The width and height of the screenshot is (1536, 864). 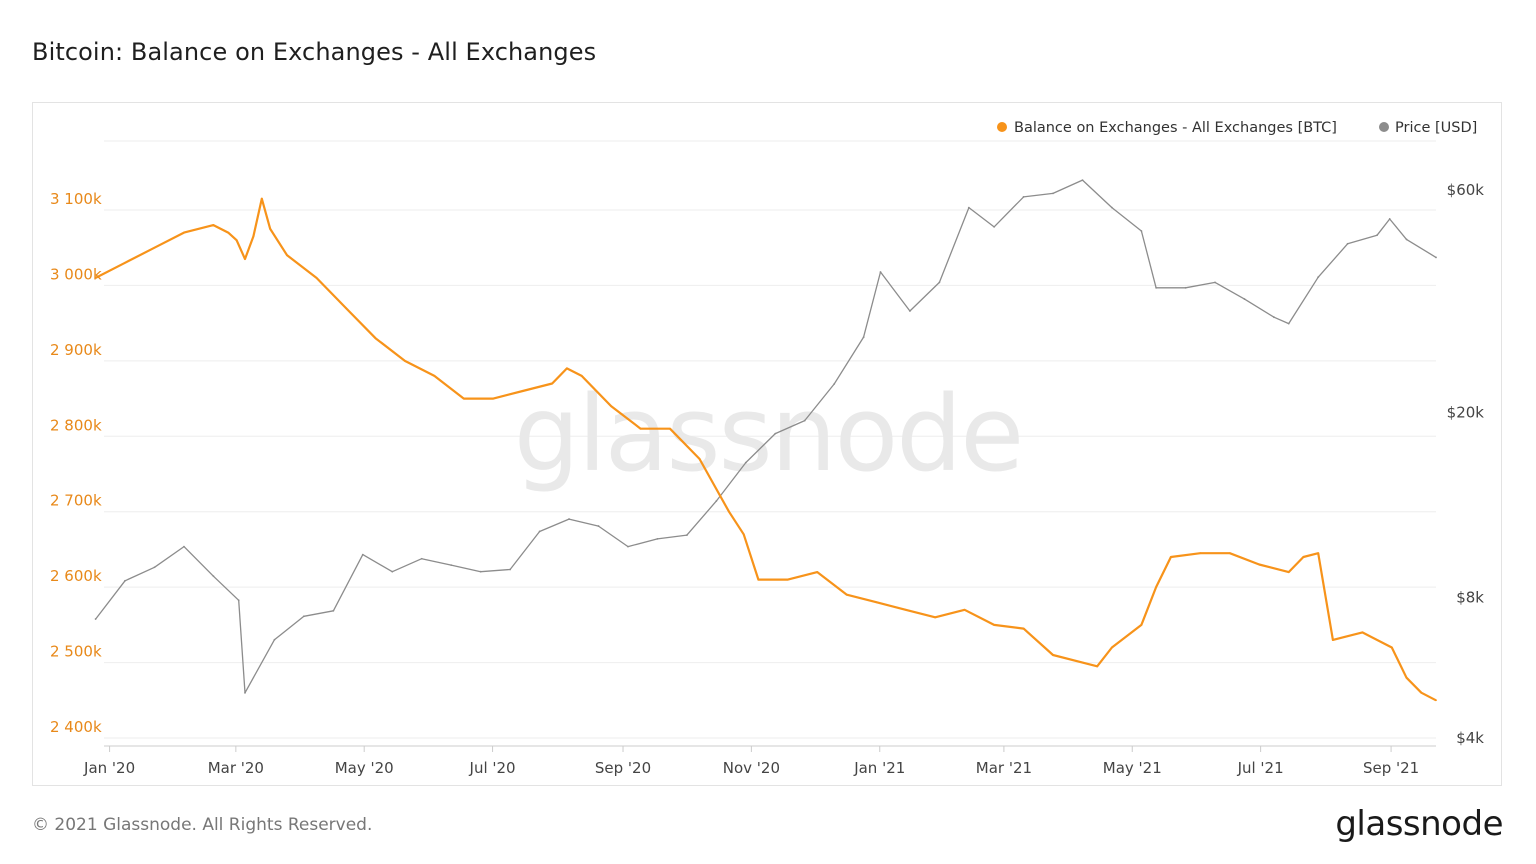 What do you see at coordinates (76, 425) in the screenshot?
I see `left-tick-label: 2 800k` at bounding box center [76, 425].